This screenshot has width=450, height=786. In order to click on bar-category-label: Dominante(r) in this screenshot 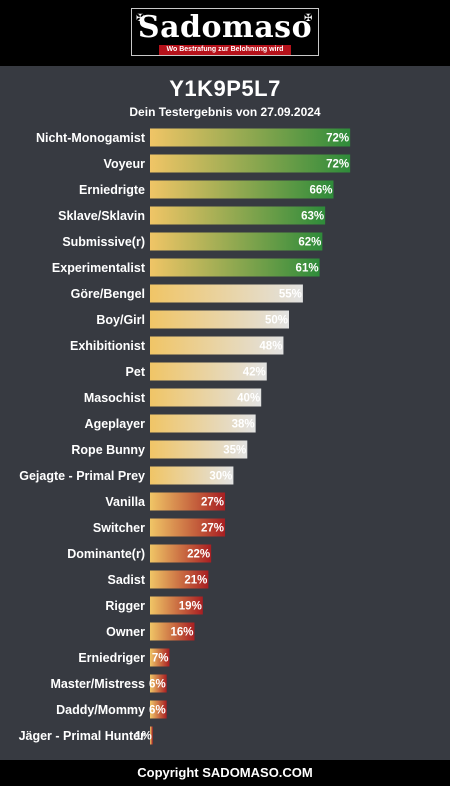, I will do `click(106, 554)`.